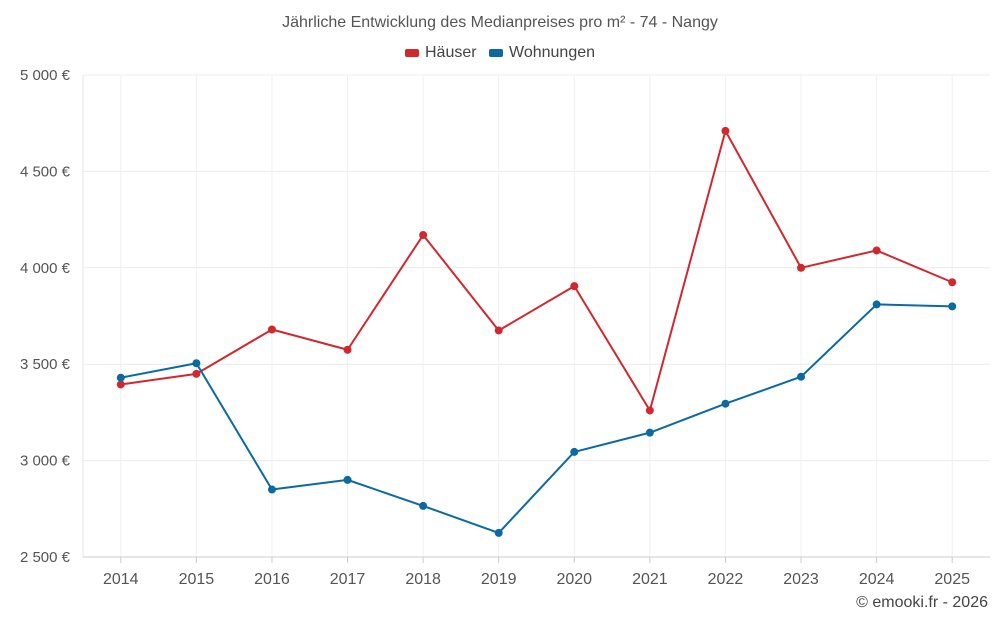  What do you see at coordinates (121, 579) in the screenshot?
I see `x-tick-label: 2014` at bounding box center [121, 579].